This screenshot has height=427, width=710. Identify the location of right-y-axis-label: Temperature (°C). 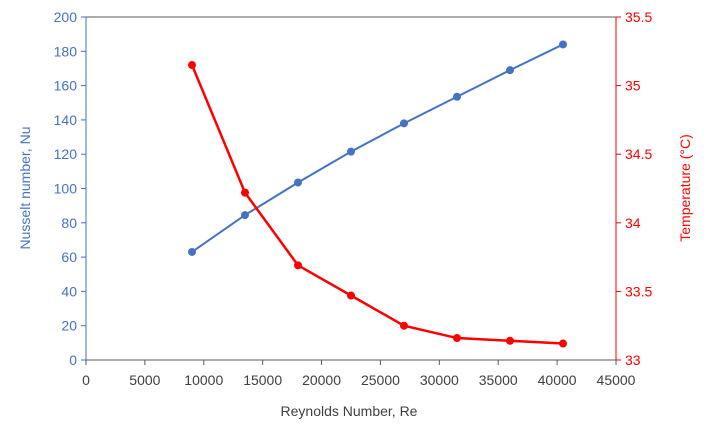
(685, 188).